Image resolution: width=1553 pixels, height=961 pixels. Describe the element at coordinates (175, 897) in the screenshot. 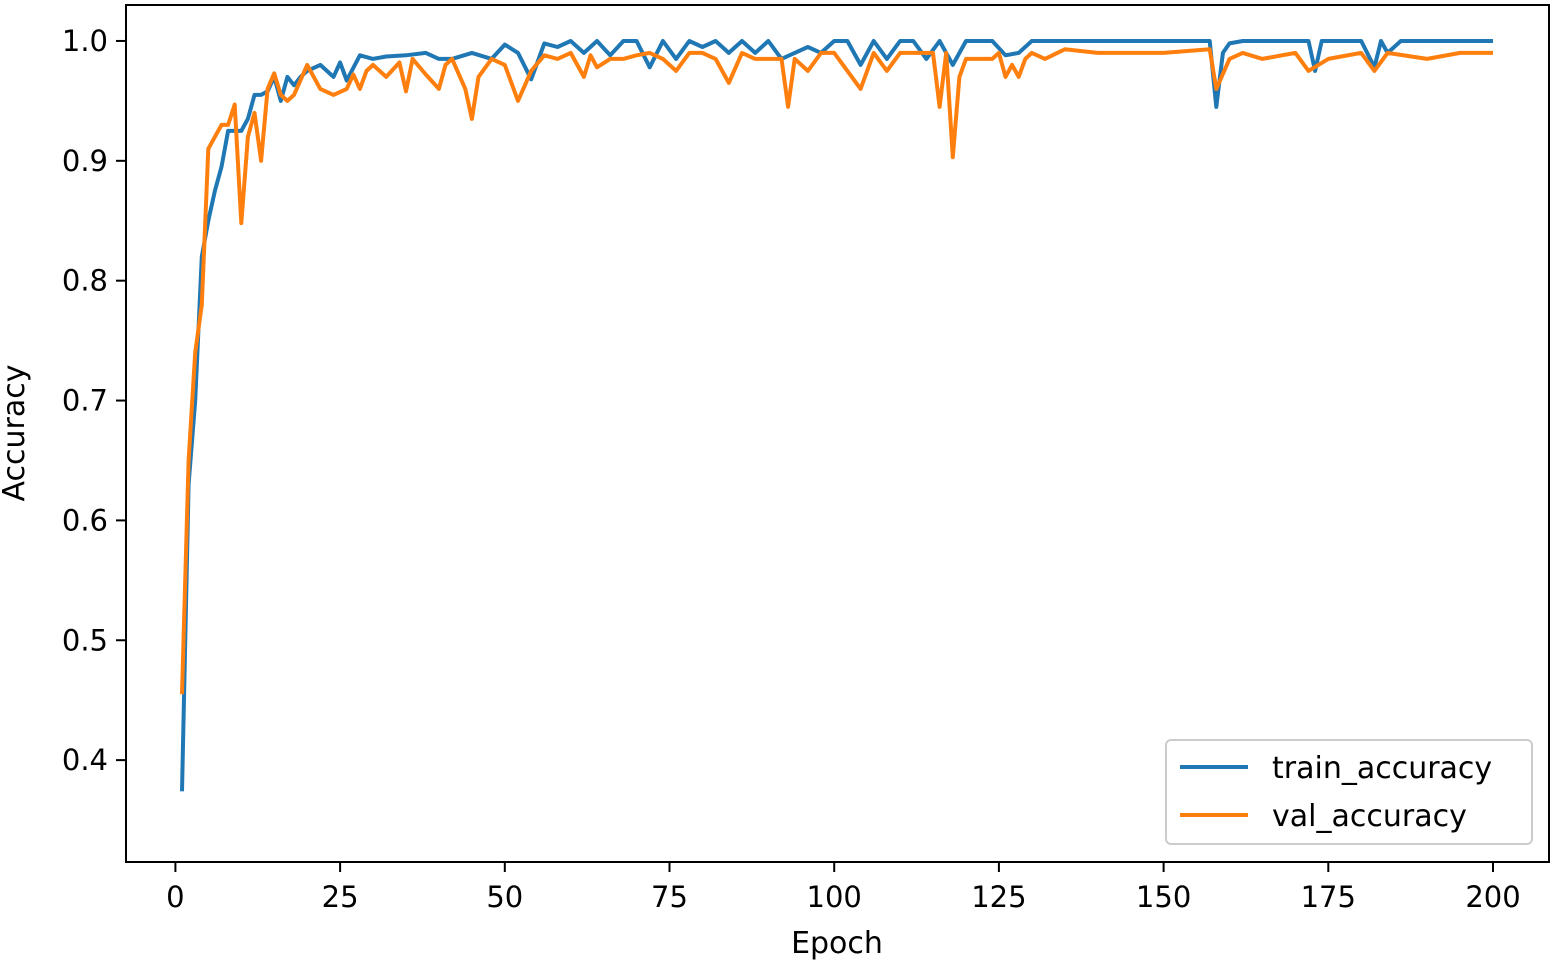

I see `x-tick-label: 0` at that location.